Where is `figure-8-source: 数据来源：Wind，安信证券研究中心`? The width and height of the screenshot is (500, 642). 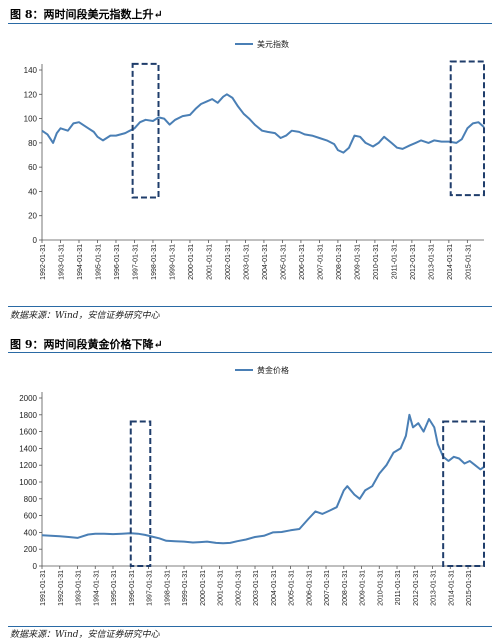
figure-8-source: 数据来源：Wind，安信证券研究中心 is located at coordinates (85, 316).